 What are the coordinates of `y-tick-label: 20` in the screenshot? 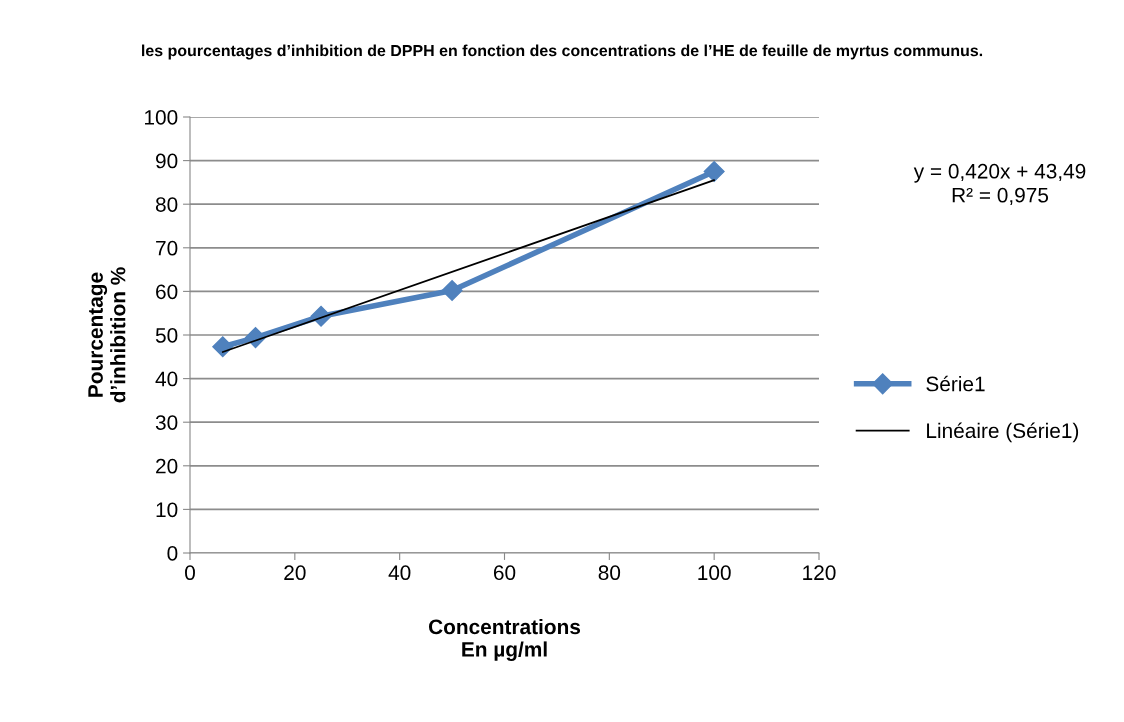 It's located at (167, 466).